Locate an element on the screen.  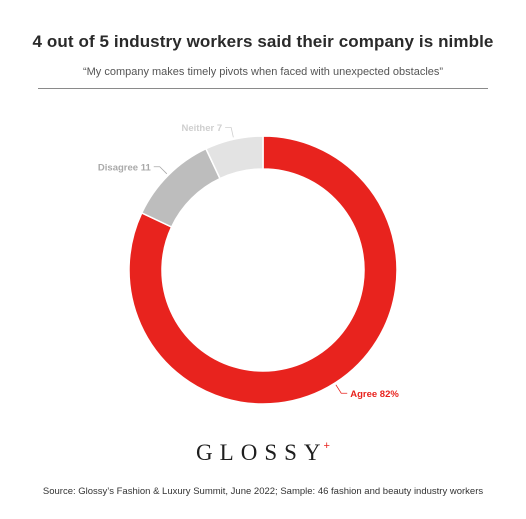
label-disagree: Disagree 11 is located at coordinates (125, 167).